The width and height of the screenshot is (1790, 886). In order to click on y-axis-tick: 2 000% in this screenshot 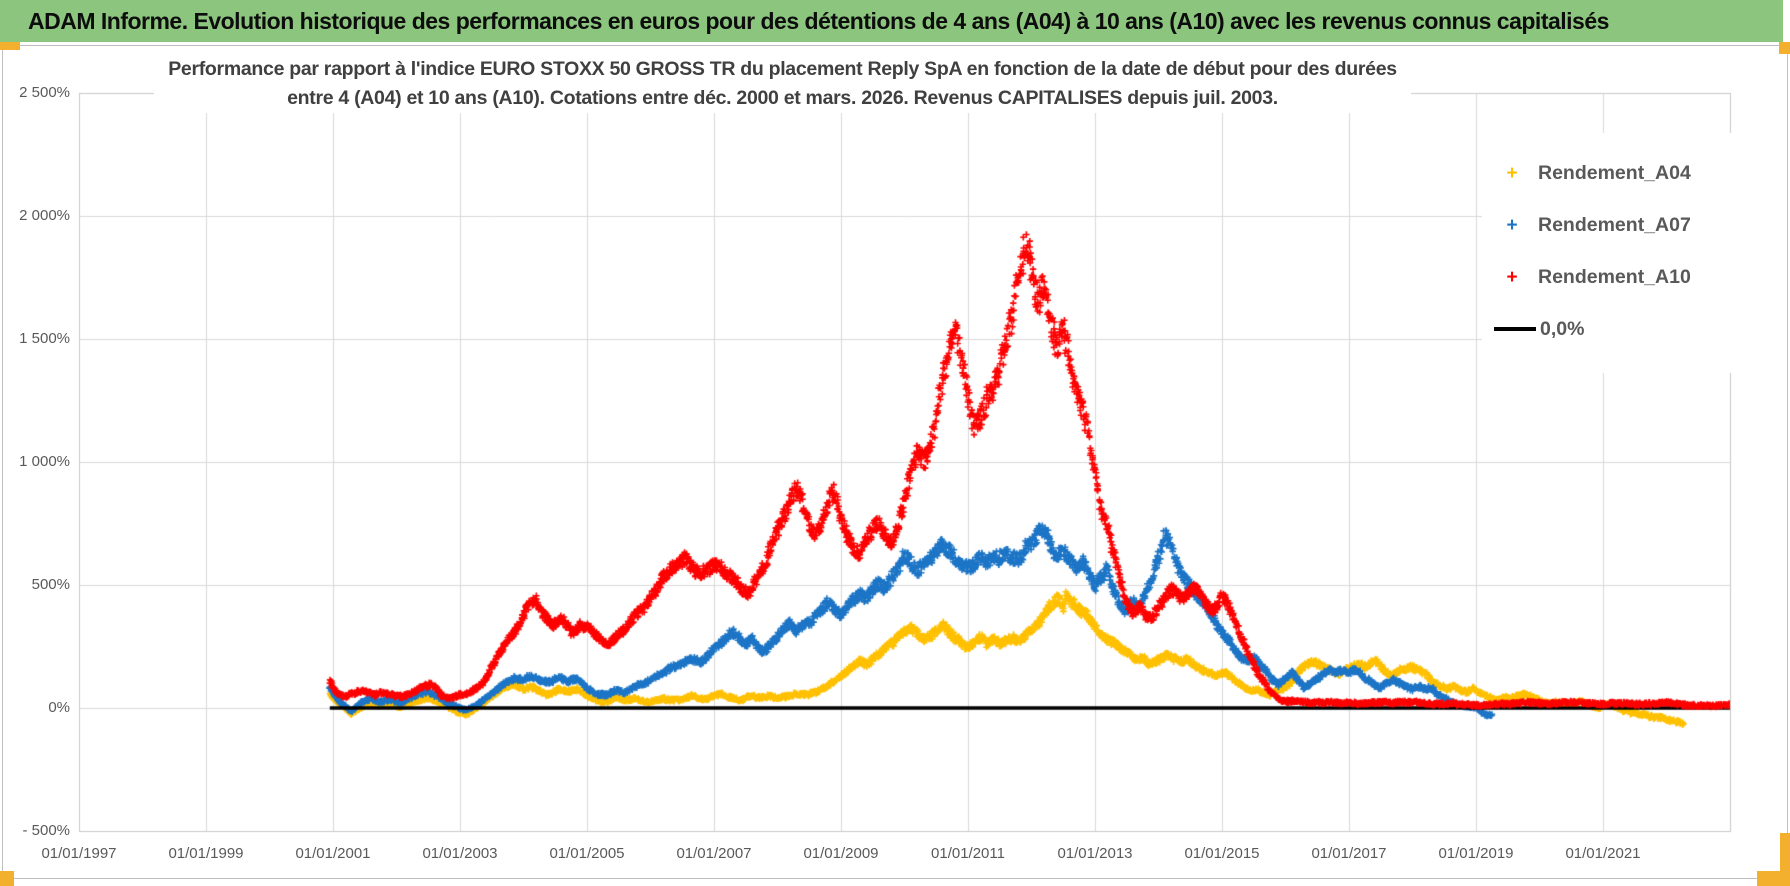, I will do `click(44, 215)`.